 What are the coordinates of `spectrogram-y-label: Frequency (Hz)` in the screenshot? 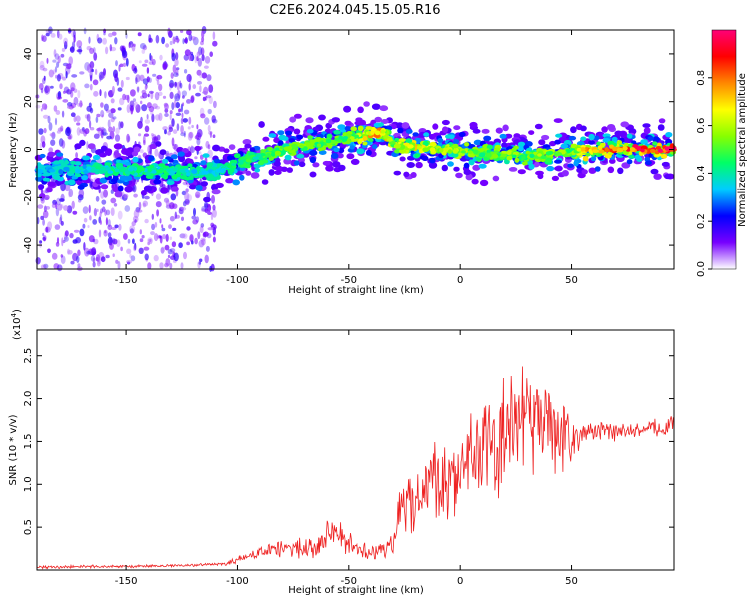 It's located at (13, 150).